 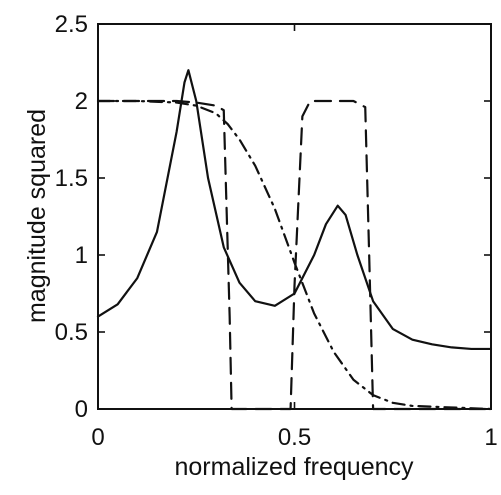 What do you see at coordinates (71, 24) in the screenshot?
I see `y-tick-label: 2.5` at bounding box center [71, 24].